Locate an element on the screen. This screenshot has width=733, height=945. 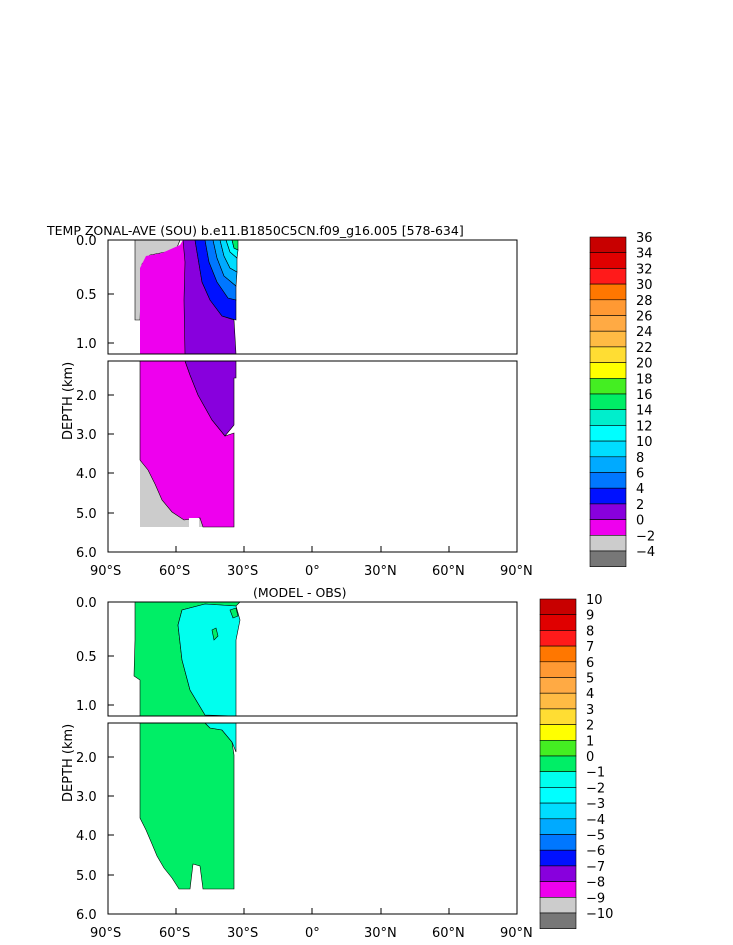
top-field-upper is located at coordinates (186, 297).